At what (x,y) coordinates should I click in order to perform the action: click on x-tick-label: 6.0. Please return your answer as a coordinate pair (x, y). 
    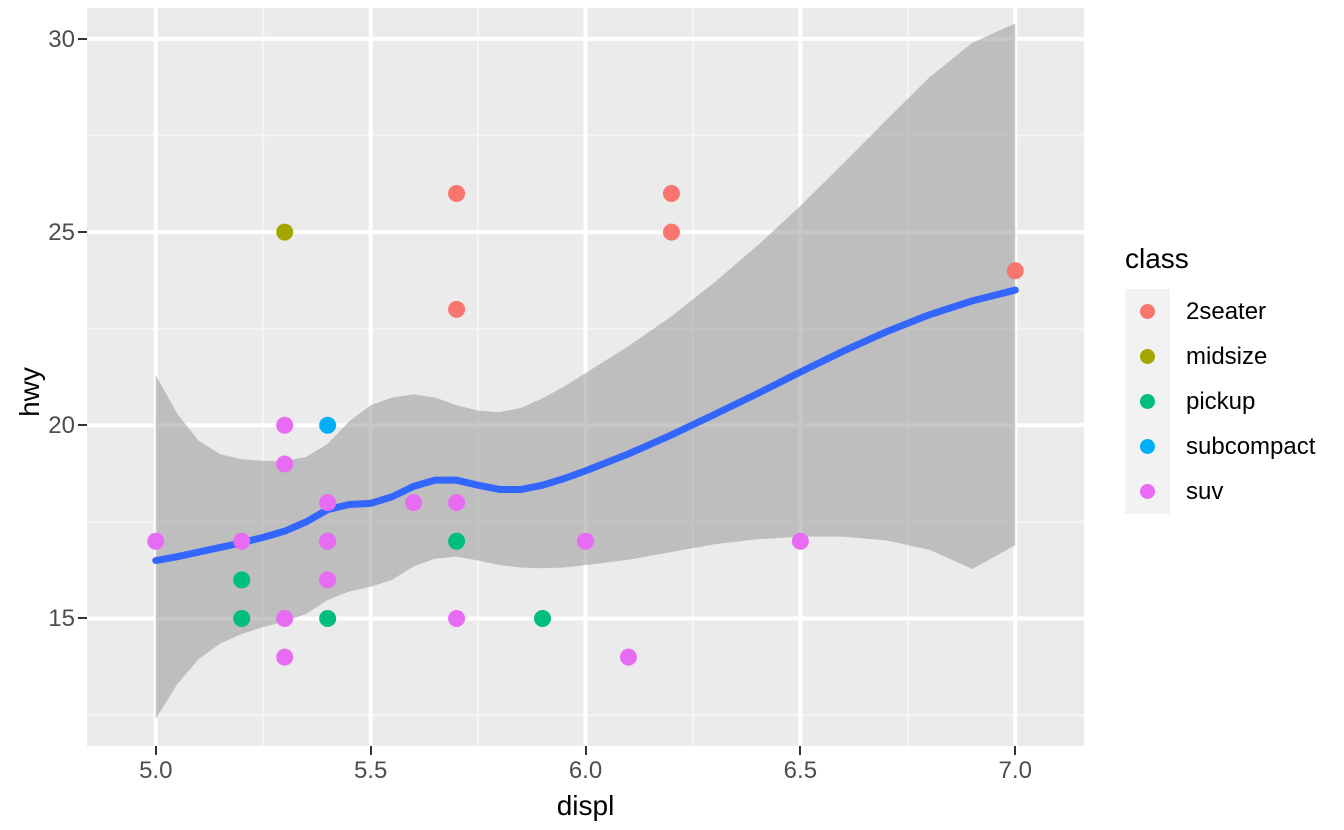
    Looking at the image, I should click on (585, 770).